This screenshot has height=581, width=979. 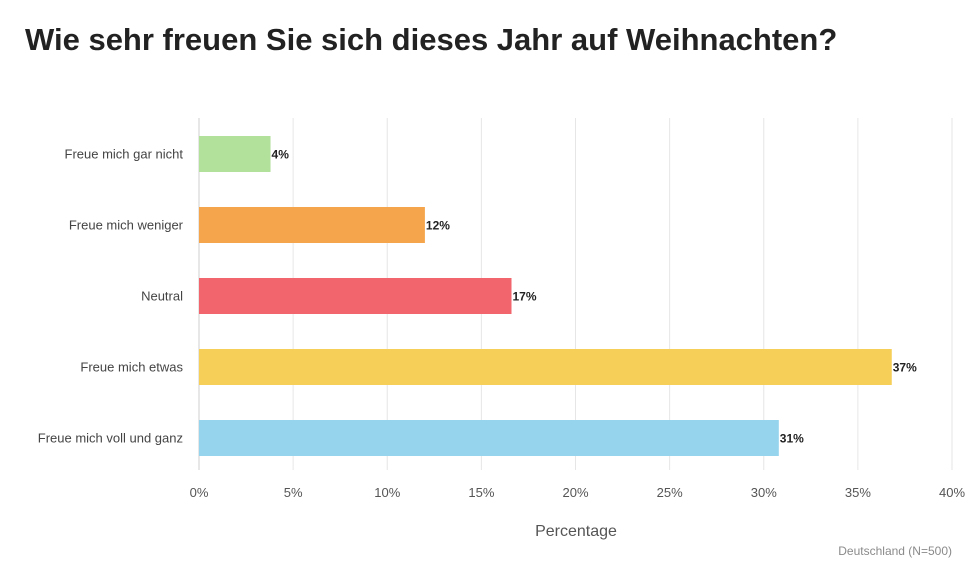 What do you see at coordinates (481, 492) in the screenshot?
I see `x-tick-label: 15%` at bounding box center [481, 492].